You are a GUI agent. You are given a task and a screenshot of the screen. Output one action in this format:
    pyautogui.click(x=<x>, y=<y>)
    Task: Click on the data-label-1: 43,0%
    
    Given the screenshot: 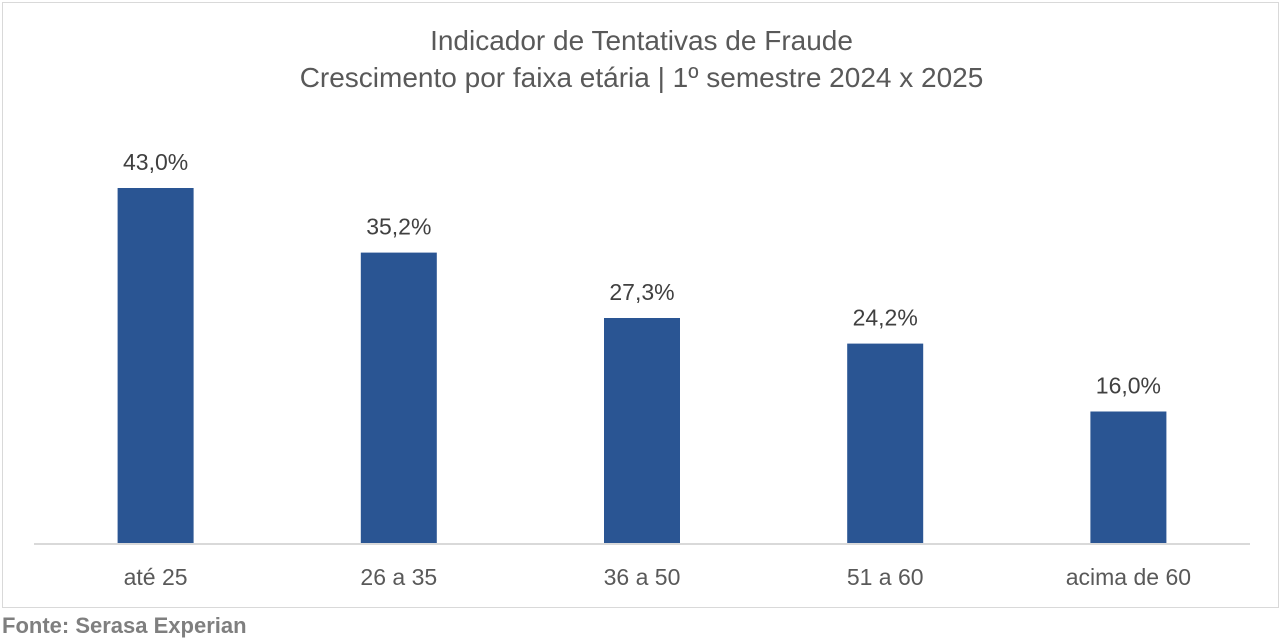 What is the action you would take?
    pyautogui.click(x=155, y=162)
    